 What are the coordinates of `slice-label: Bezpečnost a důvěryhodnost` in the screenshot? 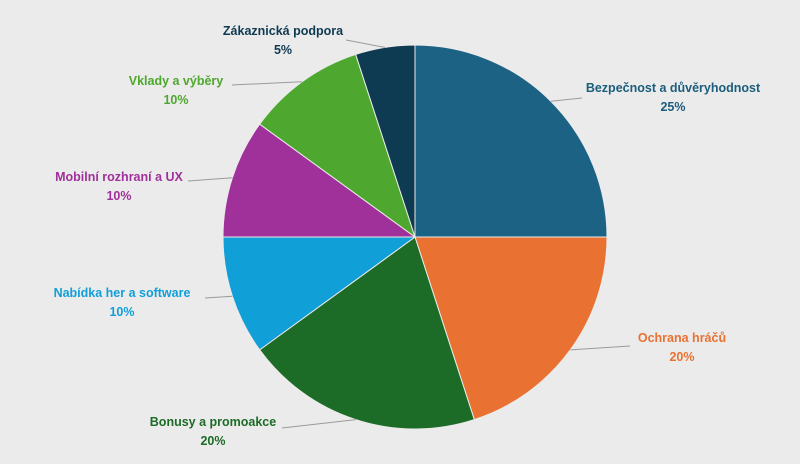 It's located at (673, 88).